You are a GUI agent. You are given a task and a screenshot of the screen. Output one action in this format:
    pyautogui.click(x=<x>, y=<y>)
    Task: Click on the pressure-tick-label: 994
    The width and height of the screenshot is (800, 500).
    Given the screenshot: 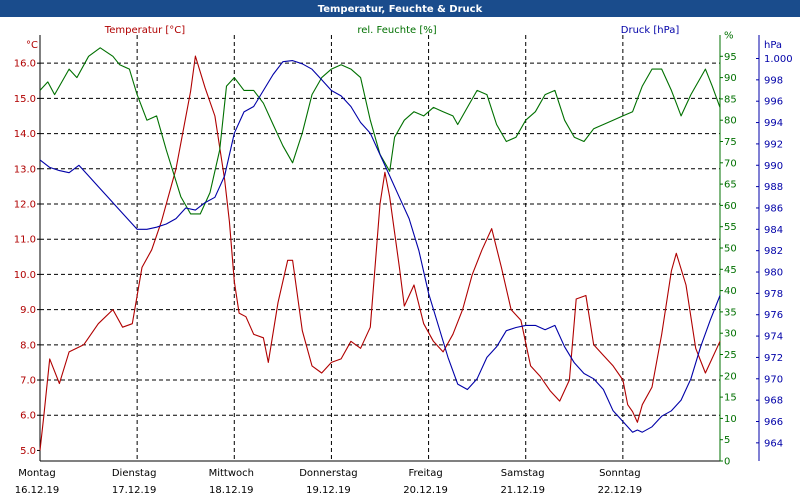 What is the action you would take?
    pyautogui.click(x=773, y=123)
    